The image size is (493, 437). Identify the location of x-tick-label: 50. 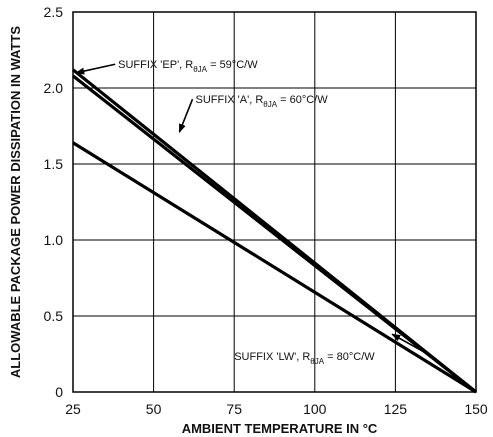
(154, 409).